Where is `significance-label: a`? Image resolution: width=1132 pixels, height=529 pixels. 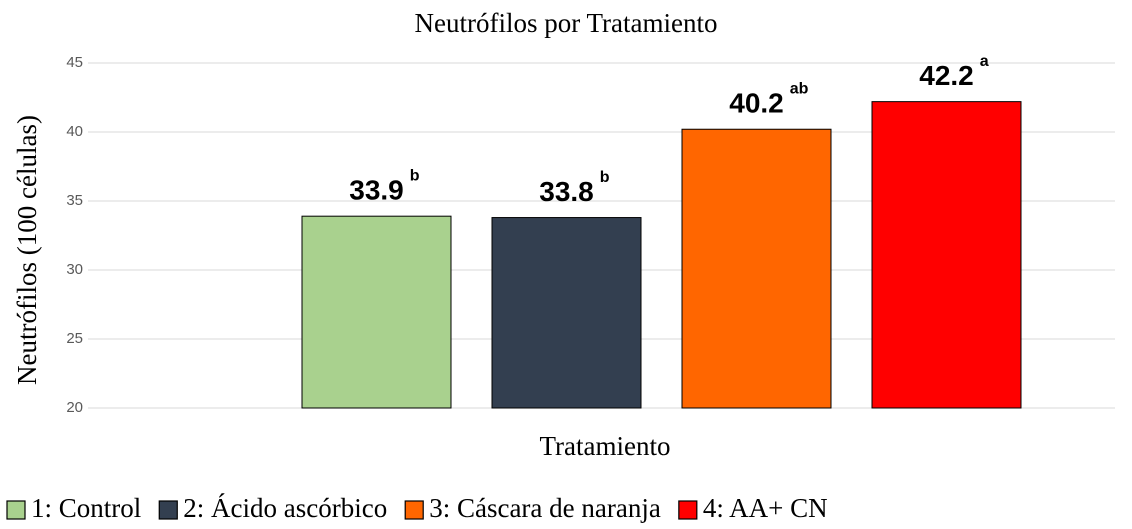 significance-label: a is located at coordinates (984, 61).